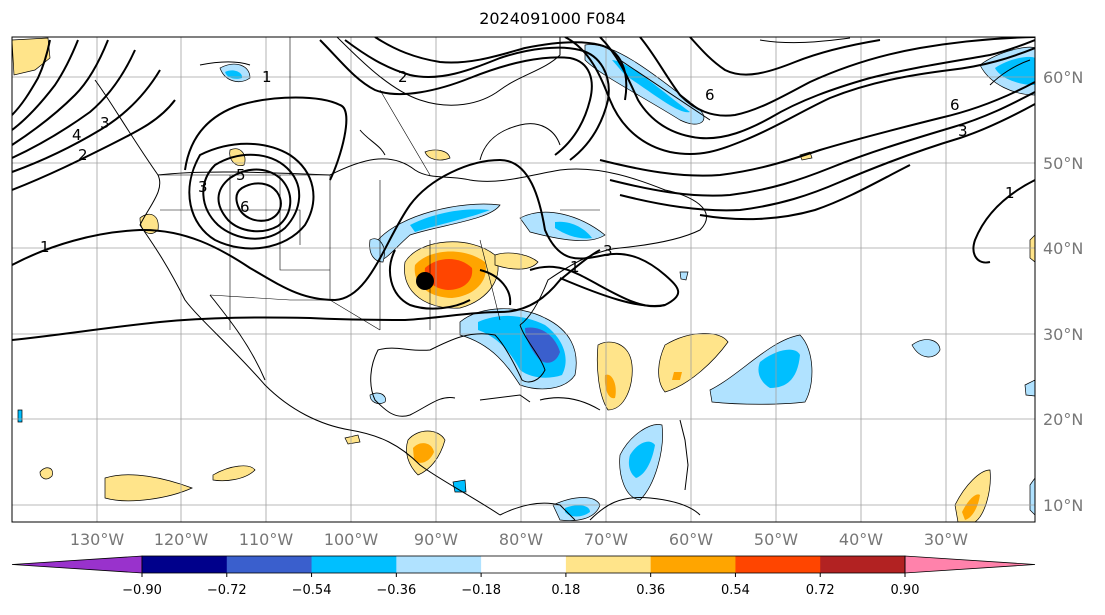 This screenshot has width=1105, height=615. What do you see at coordinates (905, 590) in the screenshot?
I see `colorbar-tick-label: 0.90` at bounding box center [905, 590].